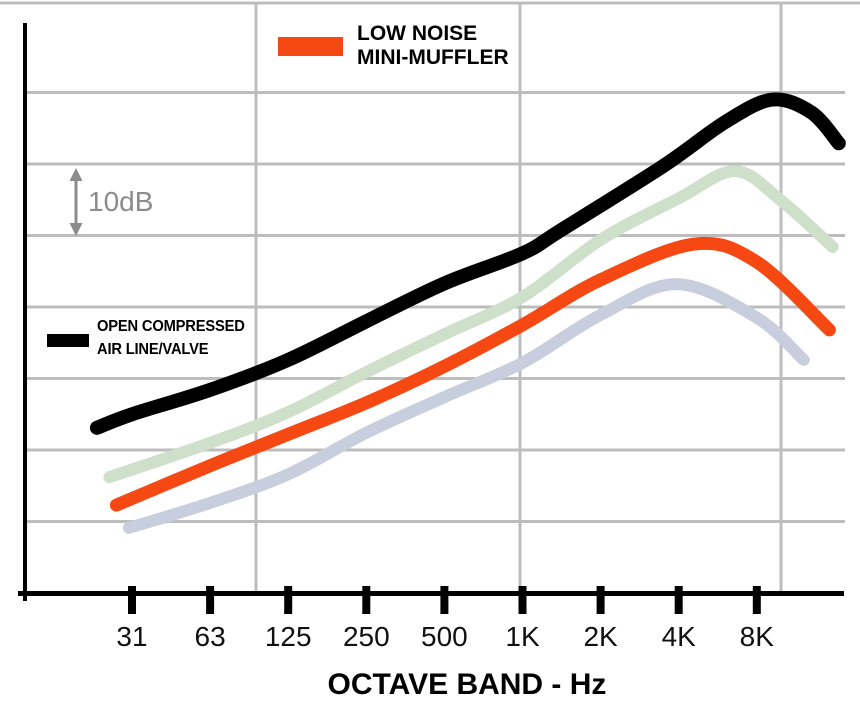 The width and height of the screenshot is (860, 720). What do you see at coordinates (68, 340) in the screenshot?
I see `open-air-legend-swatch` at bounding box center [68, 340].